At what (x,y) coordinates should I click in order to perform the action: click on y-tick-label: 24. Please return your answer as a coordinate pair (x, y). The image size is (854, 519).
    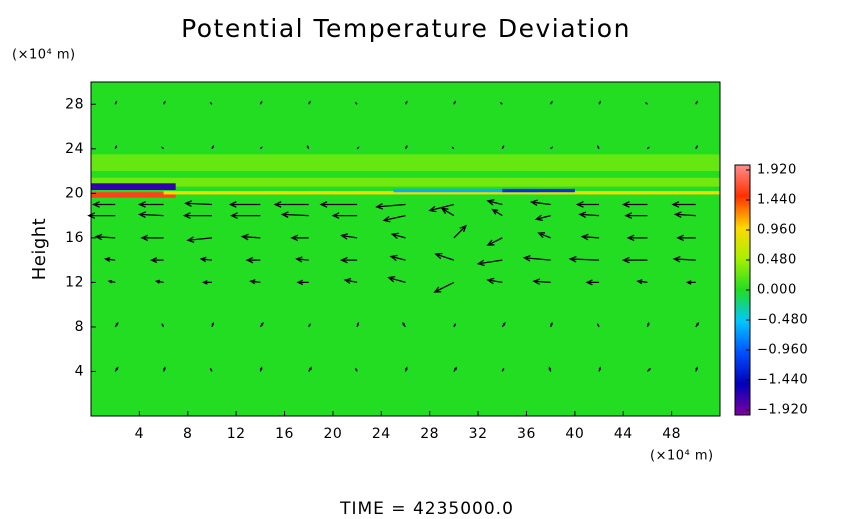
    Looking at the image, I should click on (74, 149).